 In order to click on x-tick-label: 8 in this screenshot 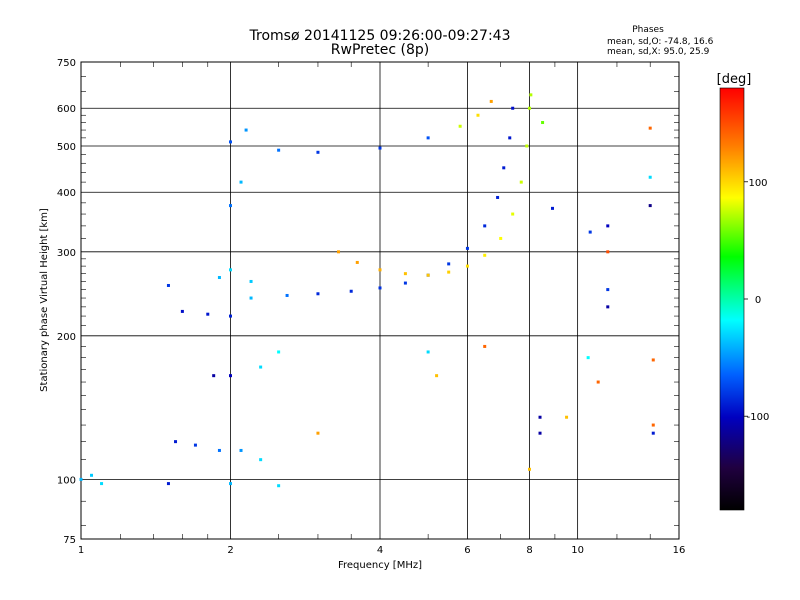, I will do `click(529, 550)`.